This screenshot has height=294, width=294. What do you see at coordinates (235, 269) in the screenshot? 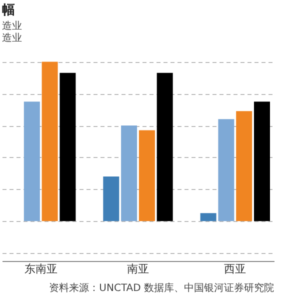
I see `x-tick-label: 西亚` at bounding box center [235, 269].